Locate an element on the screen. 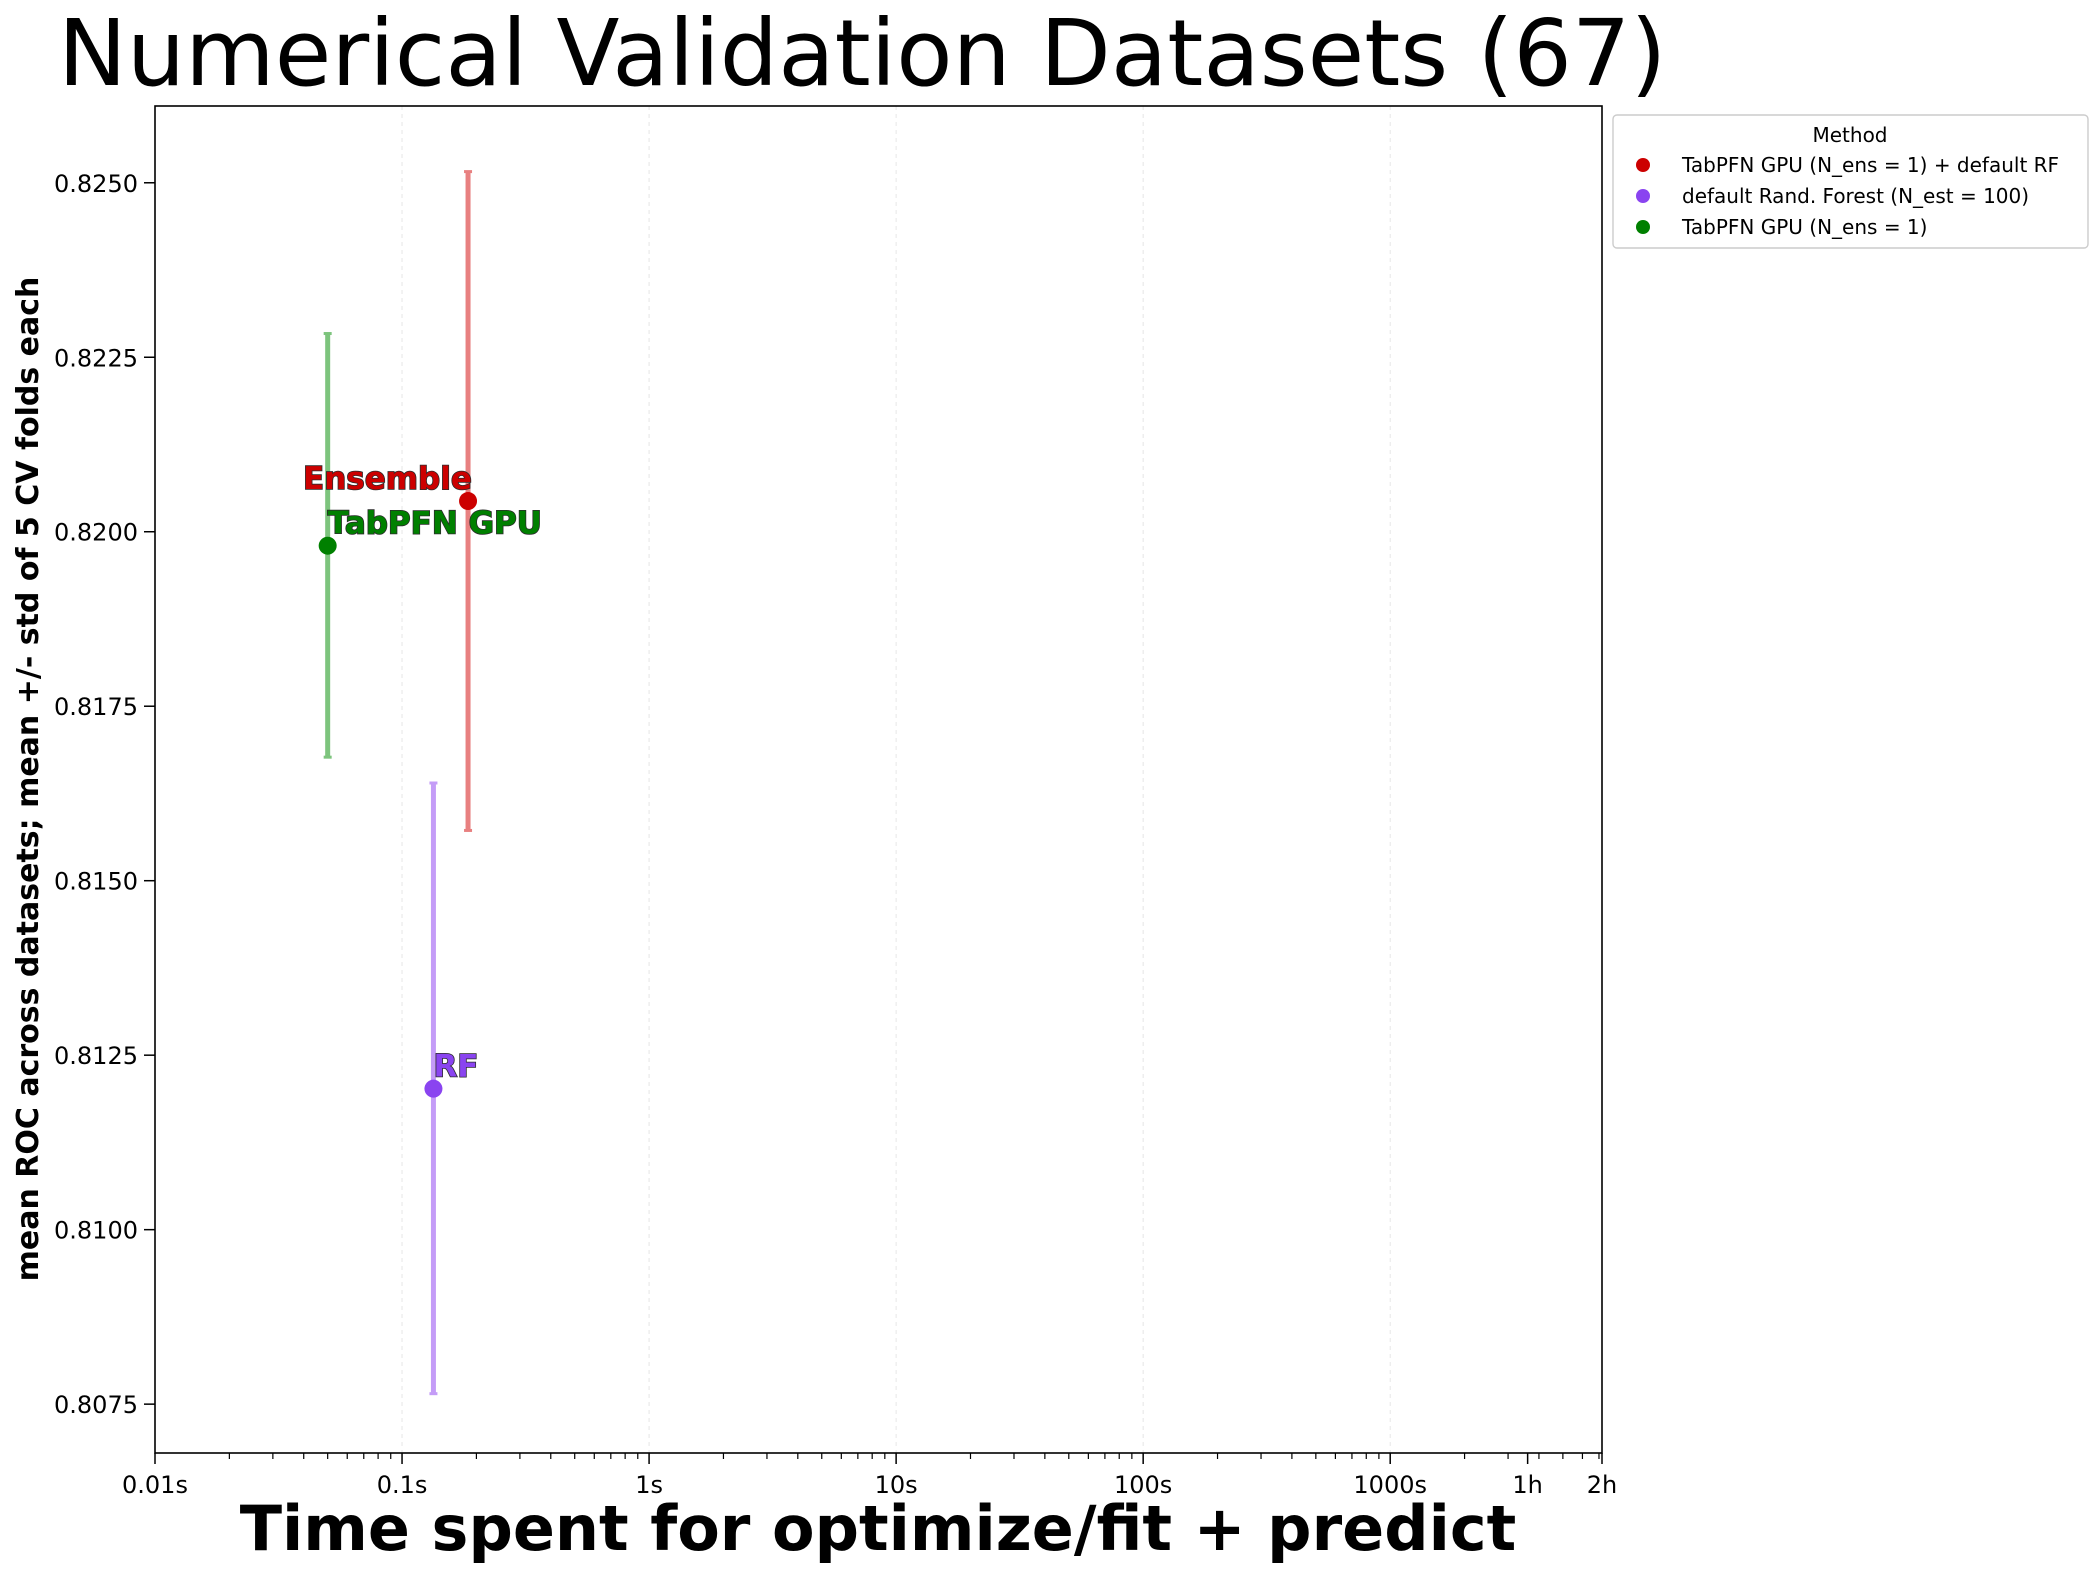 The image size is (2097, 1573). legend-label: TabPFN GPU (N_ens = 1) is located at coordinates (1804, 227).